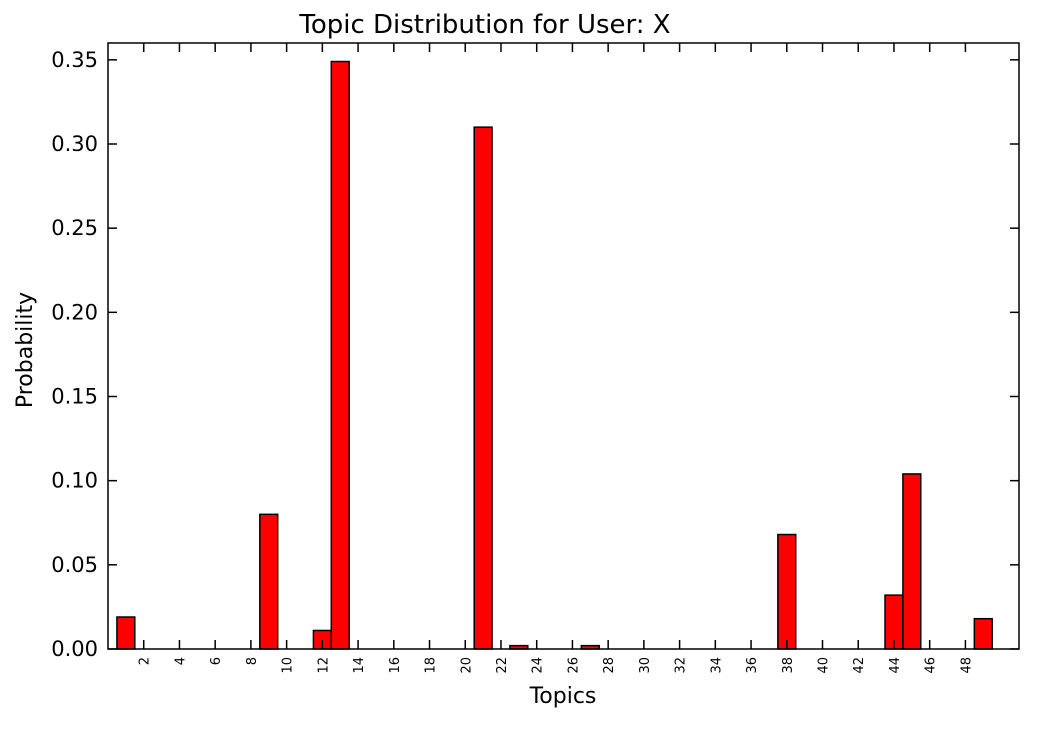  I want to click on x-tick-label: 44, so click(895, 665).